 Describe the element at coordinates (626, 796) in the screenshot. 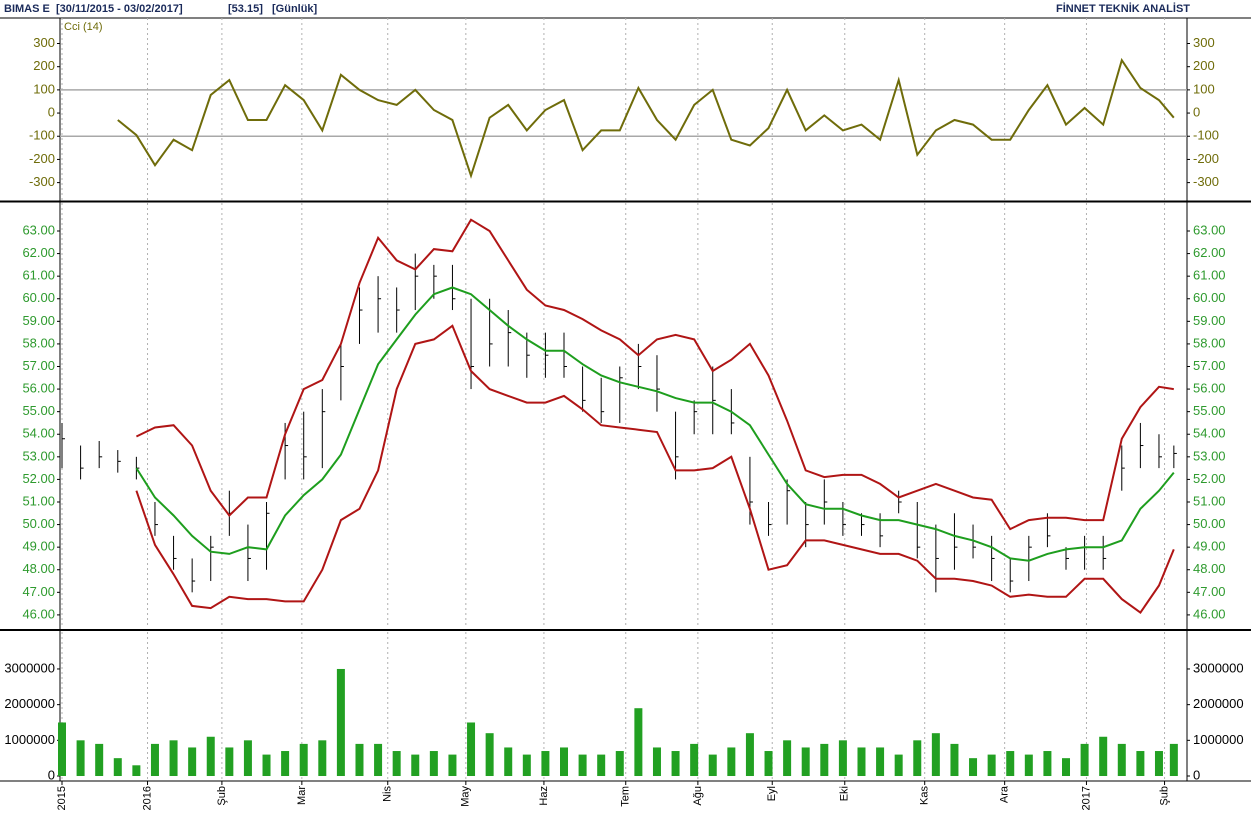

I see `x-tick-label: Tem` at that location.